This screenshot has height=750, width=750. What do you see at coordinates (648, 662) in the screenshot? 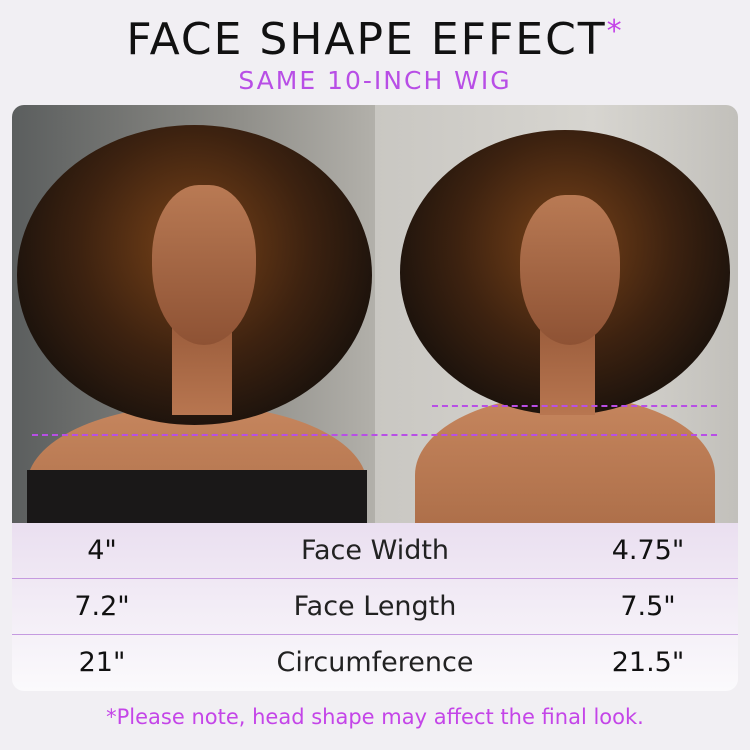
I see `right-value: 21.5"` at bounding box center [648, 662].